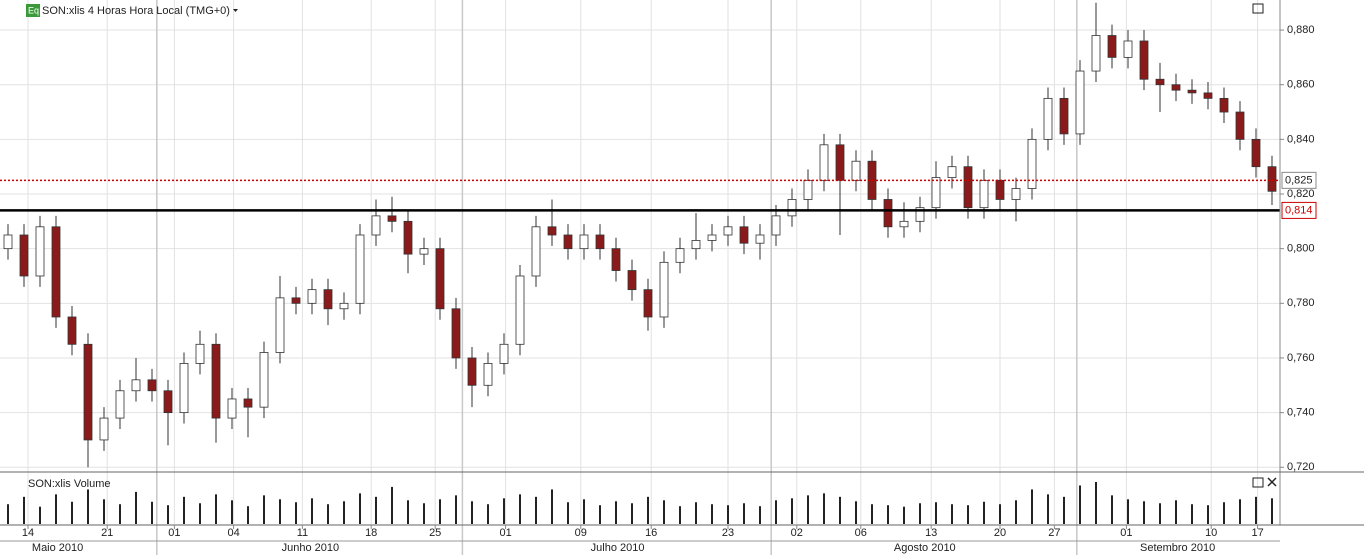 The image size is (1364, 555). Describe the element at coordinates (1301, 85) in the screenshot. I see `y-tick-label: 0,860` at that location.